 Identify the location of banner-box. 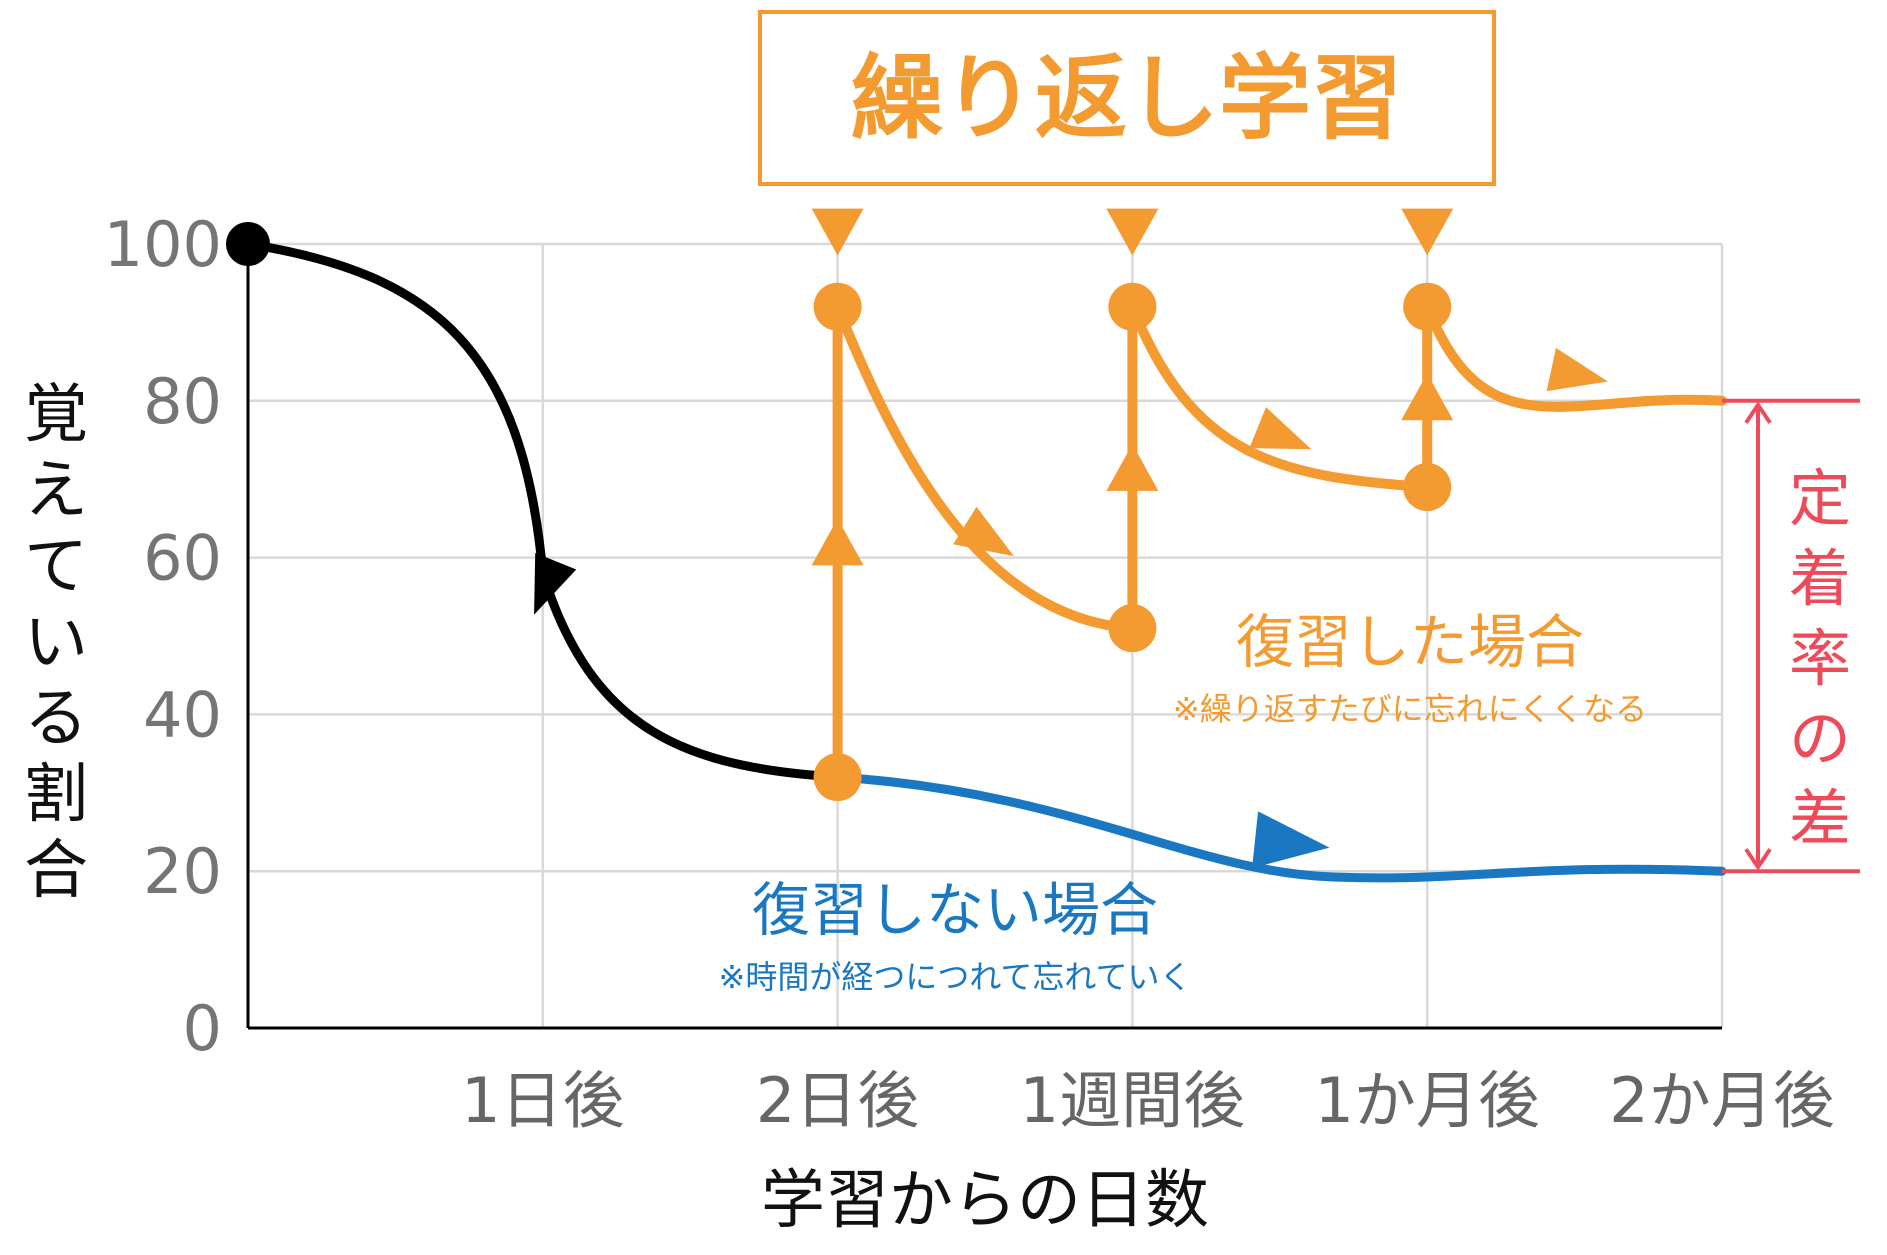
(1127, 98).